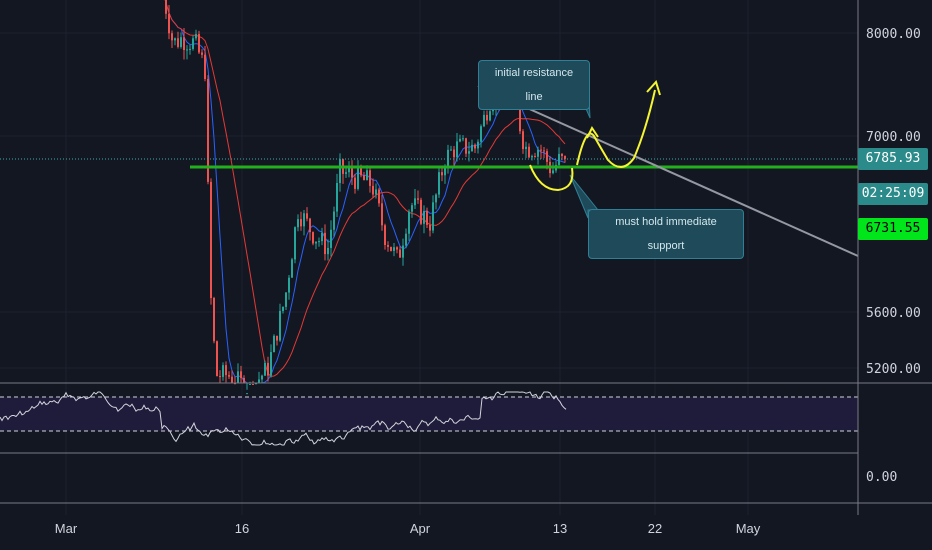 This screenshot has width=932, height=550. What do you see at coordinates (748, 528) in the screenshot?
I see `time-tick-label: May` at bounding box center [748, 528].